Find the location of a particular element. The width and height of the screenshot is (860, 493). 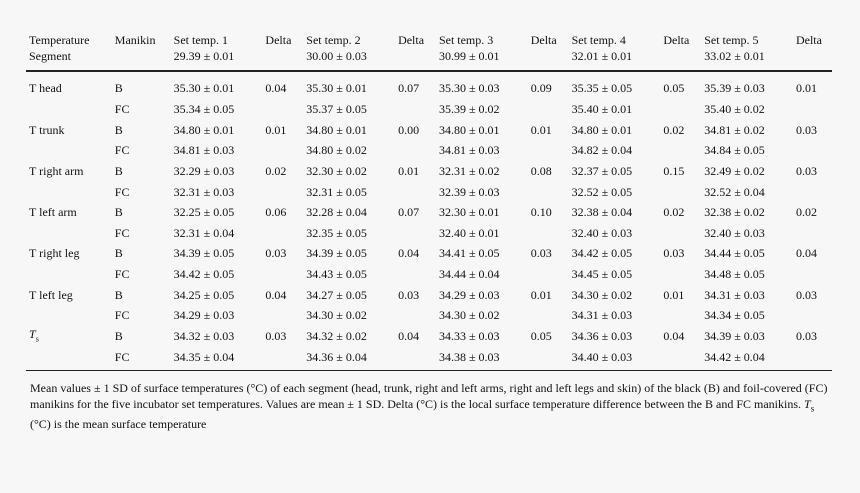

table-cell: 34.48 ± 0.05 is located at coordinates (734, 274).